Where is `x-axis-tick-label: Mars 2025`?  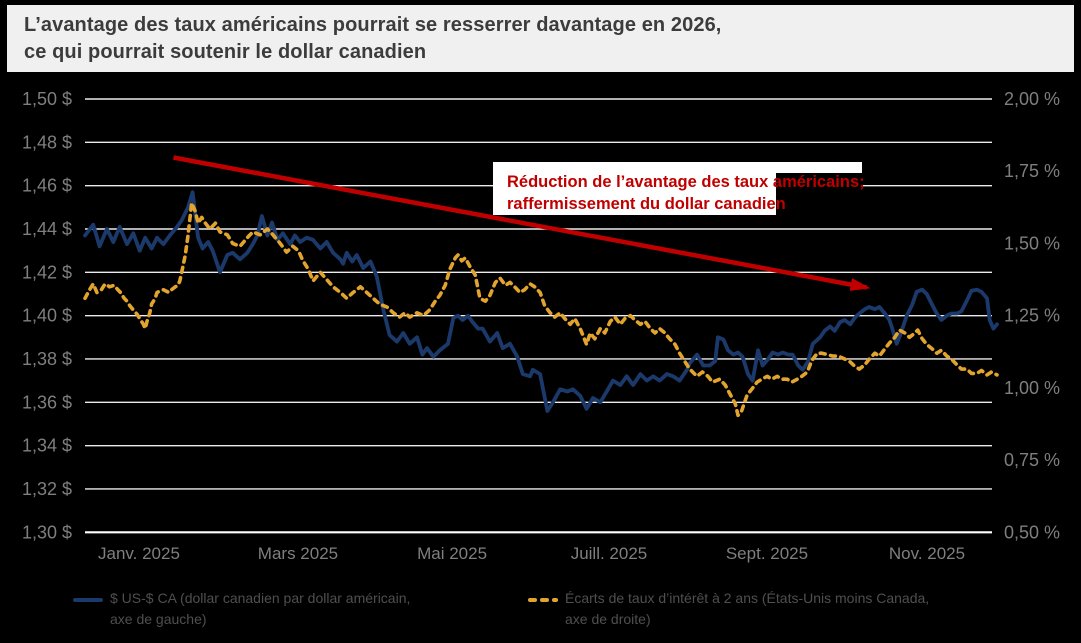 x-axis-tick-label: Mars 2025 is located at coordinates (298, 553).